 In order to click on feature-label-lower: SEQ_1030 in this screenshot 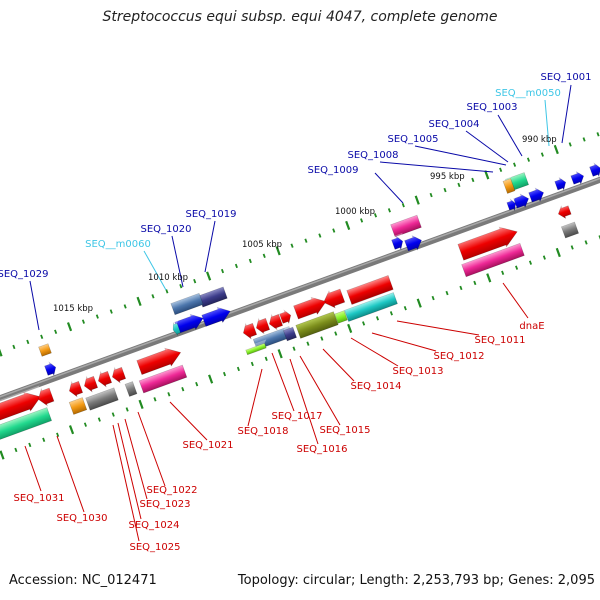, I will do `click(82, 518)`.